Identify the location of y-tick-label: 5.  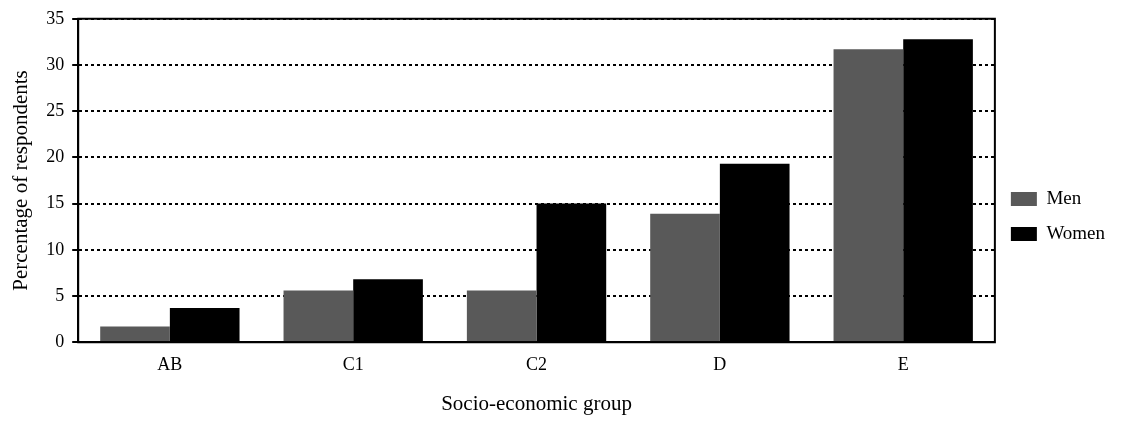
(60, 294).